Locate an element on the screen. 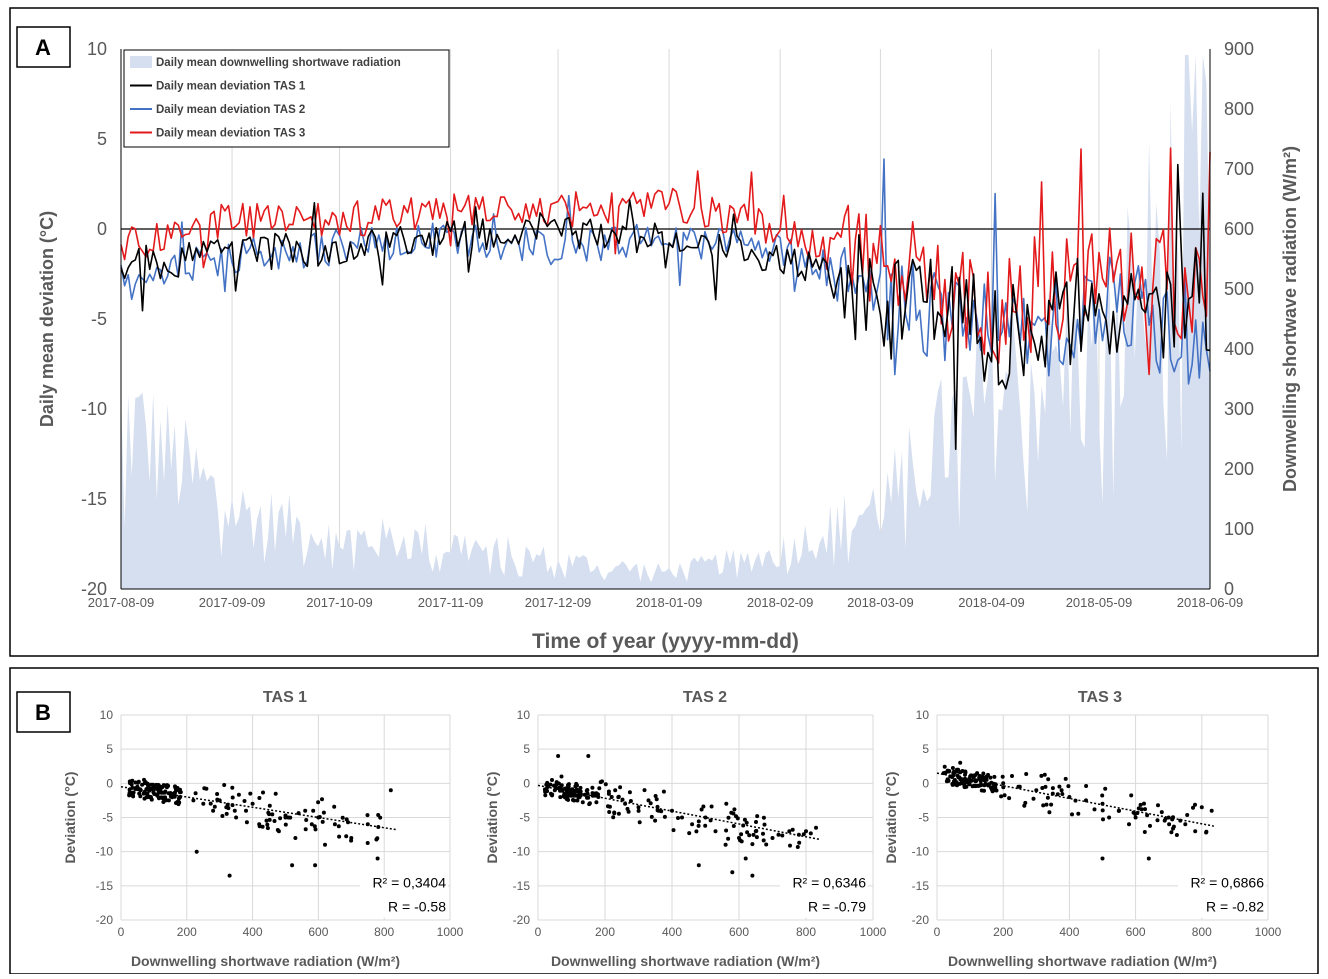 The width and height of the screenshot is (1328, 979). scatter-x-axis-title: Downwelling shortwave radiation (W/m²) is located at coordinates (265, 961).